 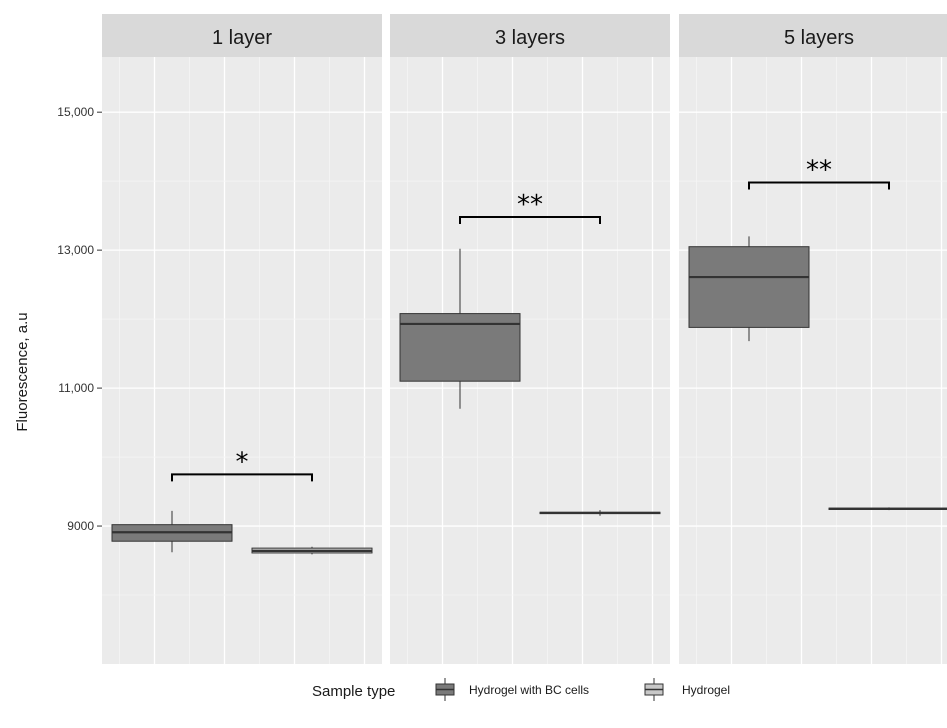 I want to click on legend-title: Sample type, so click(x=353, y=691).